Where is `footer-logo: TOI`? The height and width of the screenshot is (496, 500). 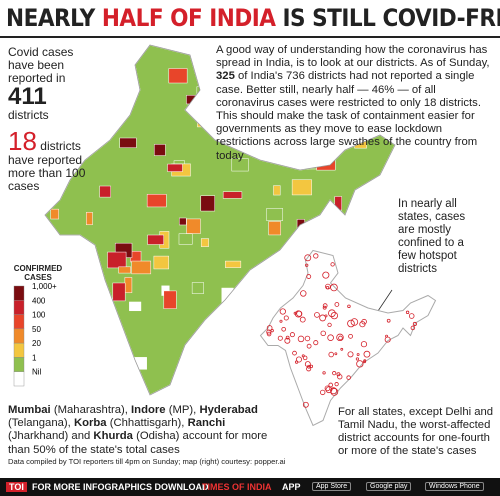 footer-logo: TOI is located at coordinates (16, 487).